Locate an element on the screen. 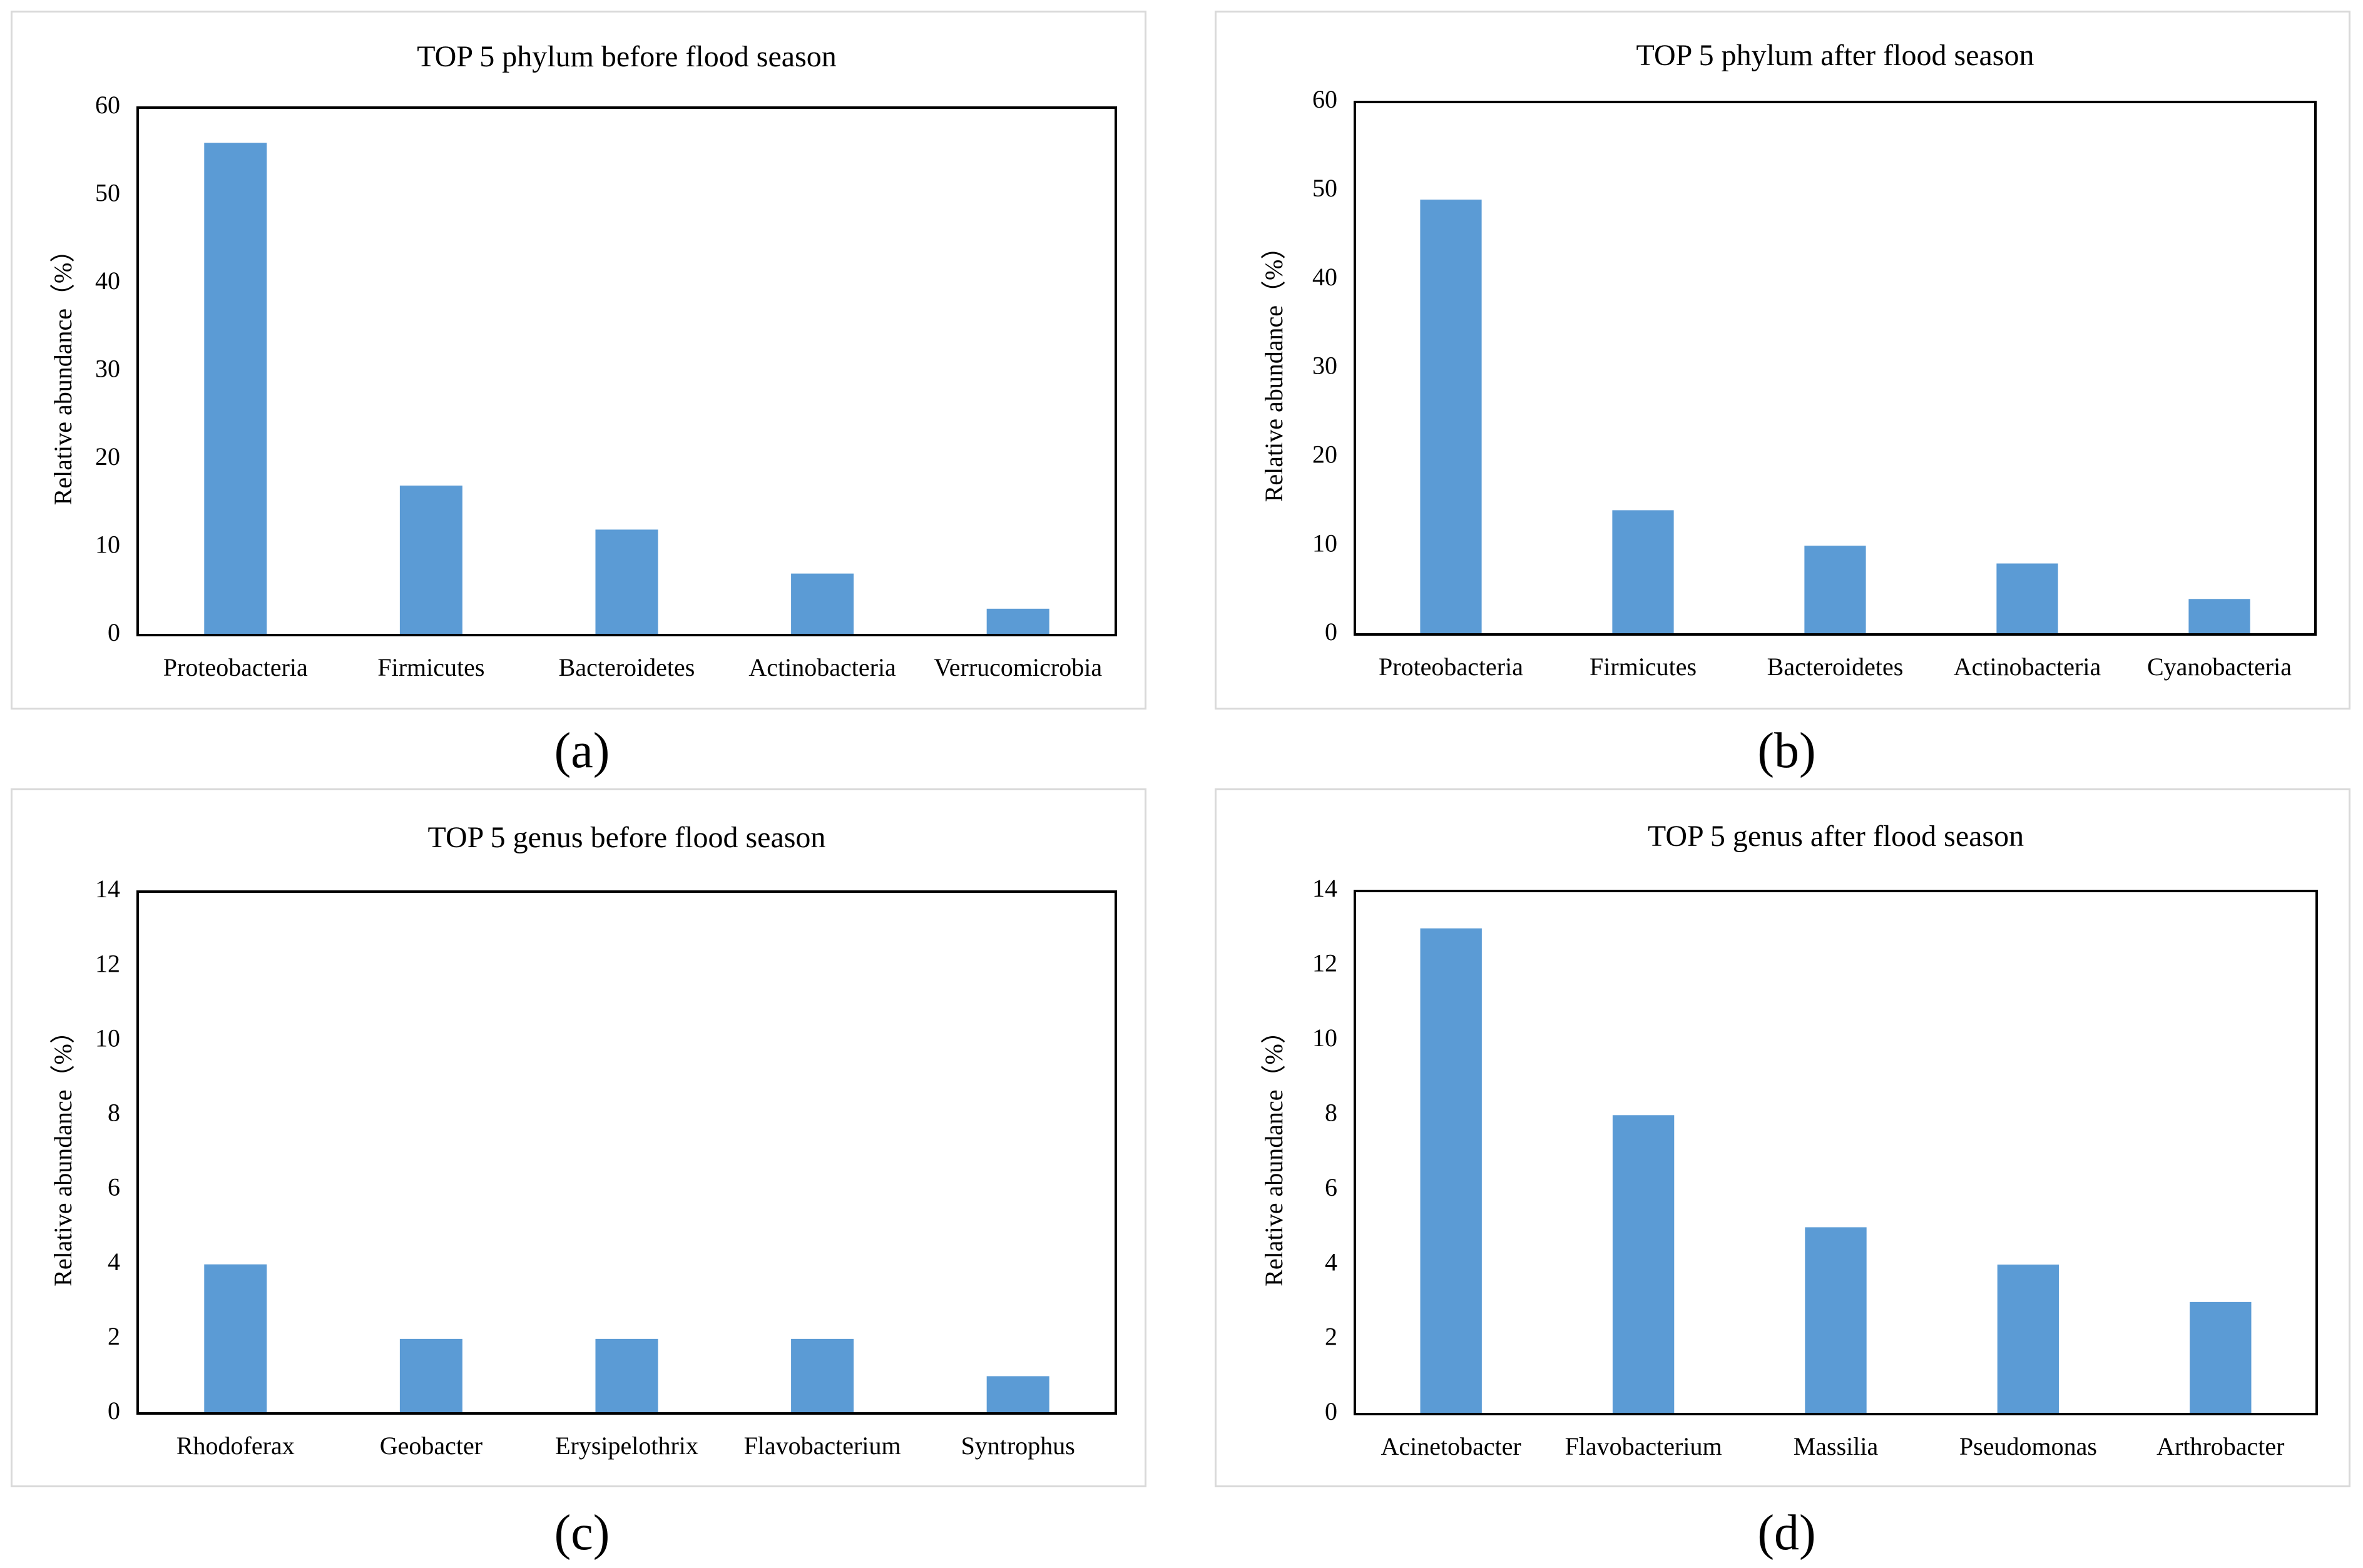 The width and height of the screenshot is (2363, 1568). chart-c-ytick-label-6: 12 is located at coordinates (107, 963).